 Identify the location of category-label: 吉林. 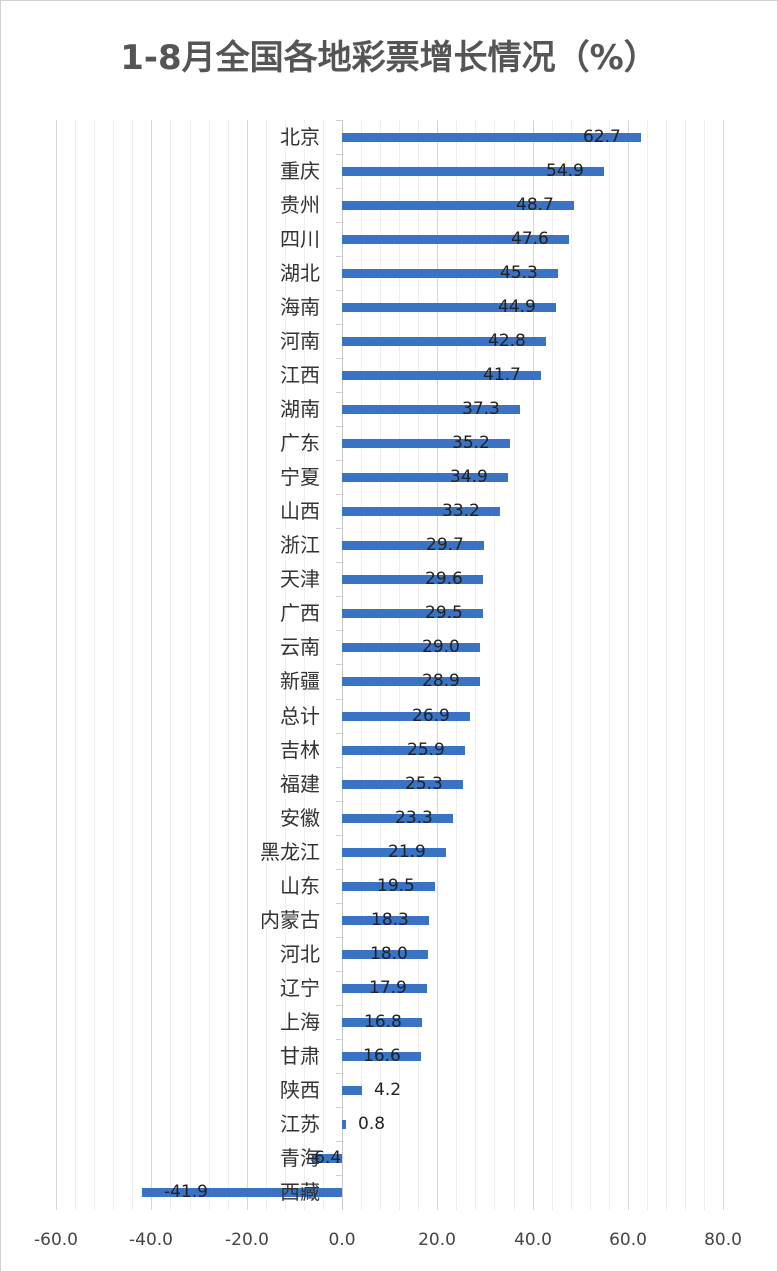
(300, 750).